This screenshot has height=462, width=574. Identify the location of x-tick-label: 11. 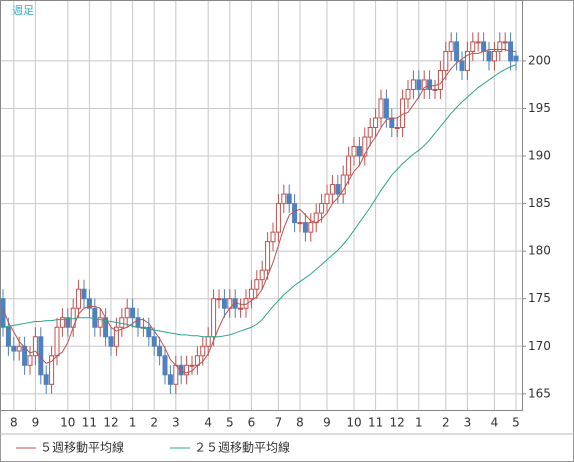
(375, 423).